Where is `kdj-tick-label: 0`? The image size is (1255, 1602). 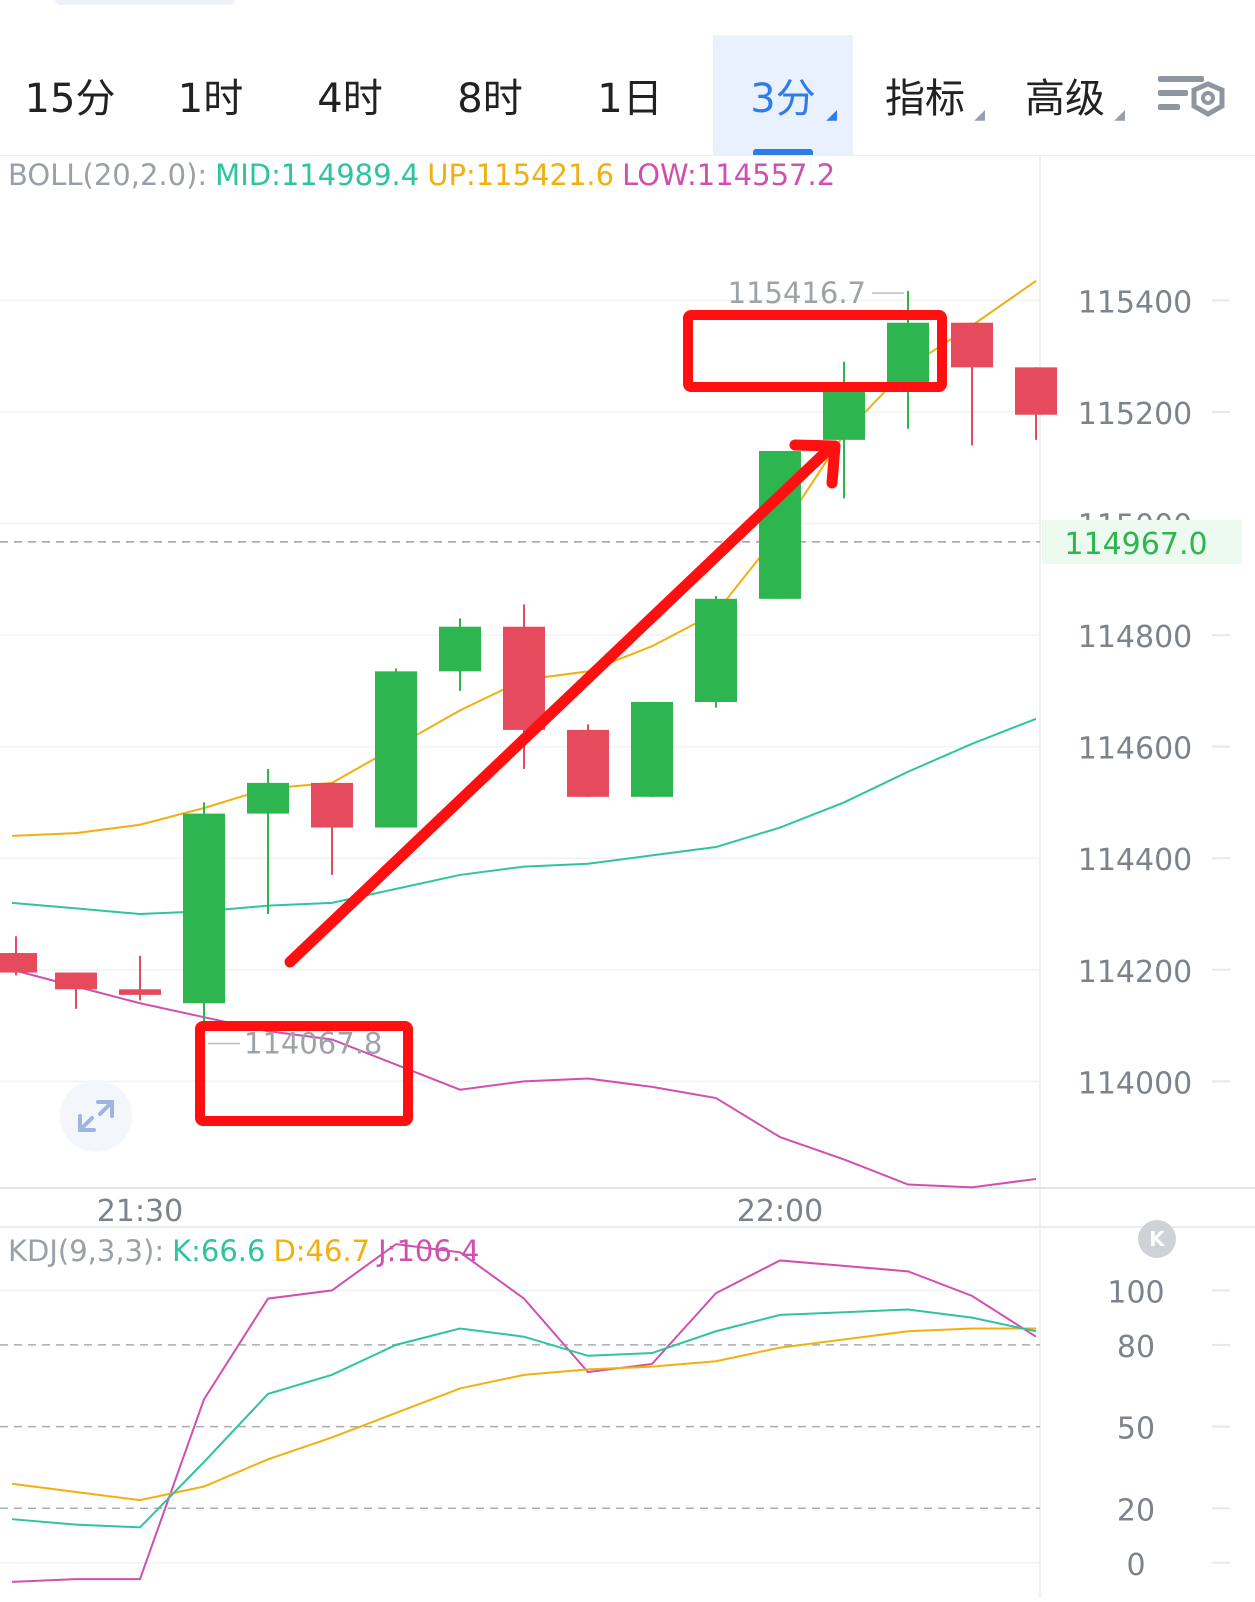
kdj-tick-label: 0 is located at coordinates (1135, 1565).